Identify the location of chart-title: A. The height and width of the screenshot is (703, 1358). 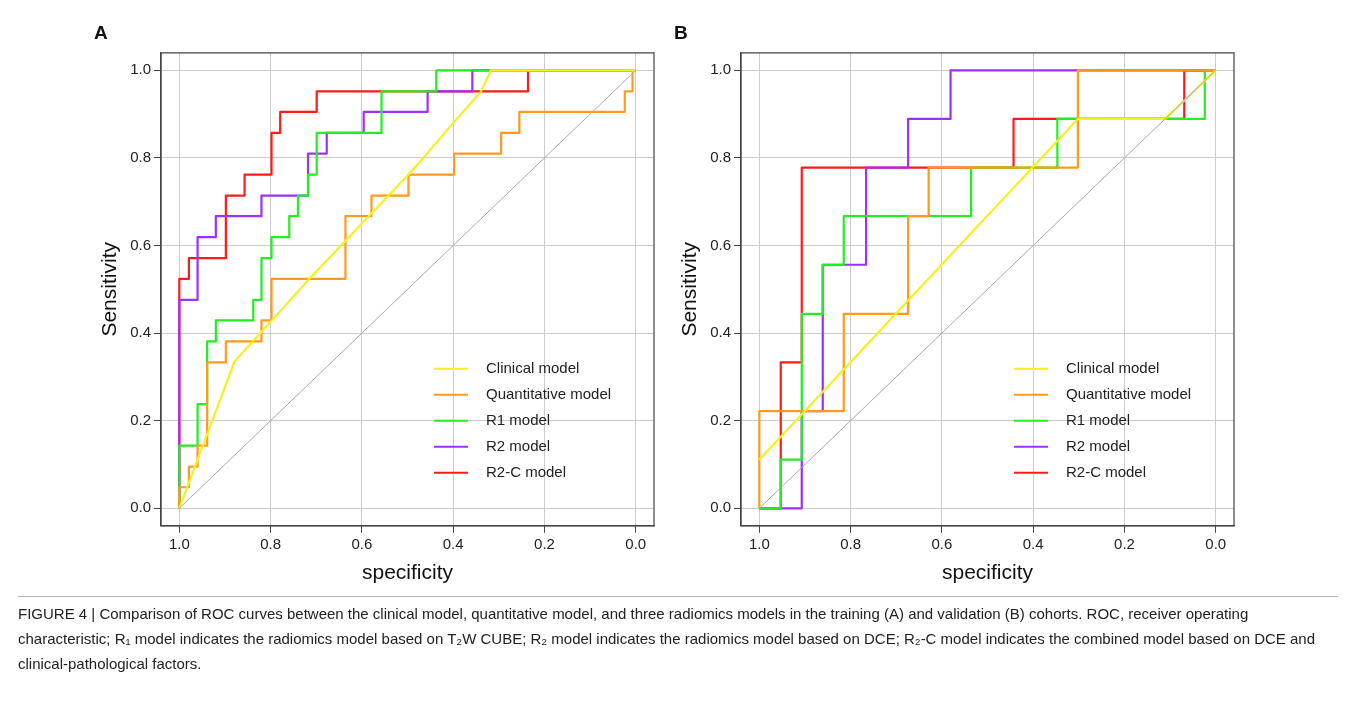
(101, 32).